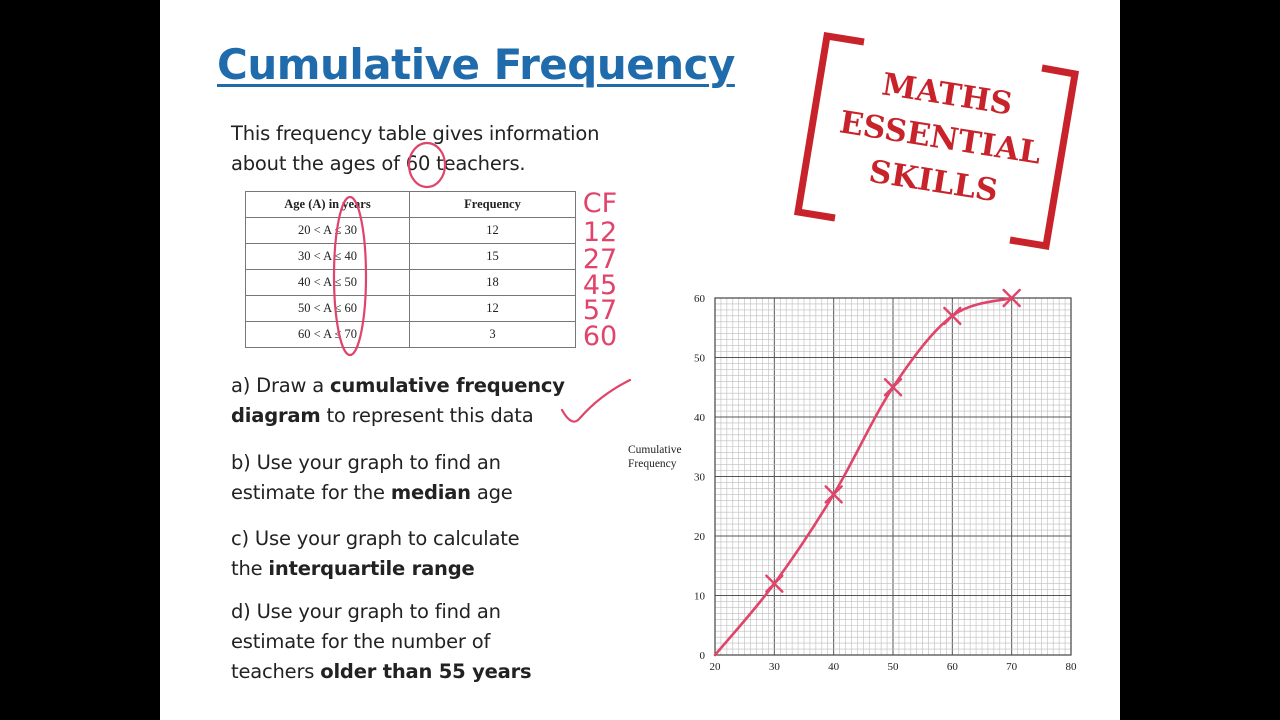  What do you see at coordinates (600, 203) in the screenshot?
I see `cf-header-annotation: CF` at bounding box center [600, 203].